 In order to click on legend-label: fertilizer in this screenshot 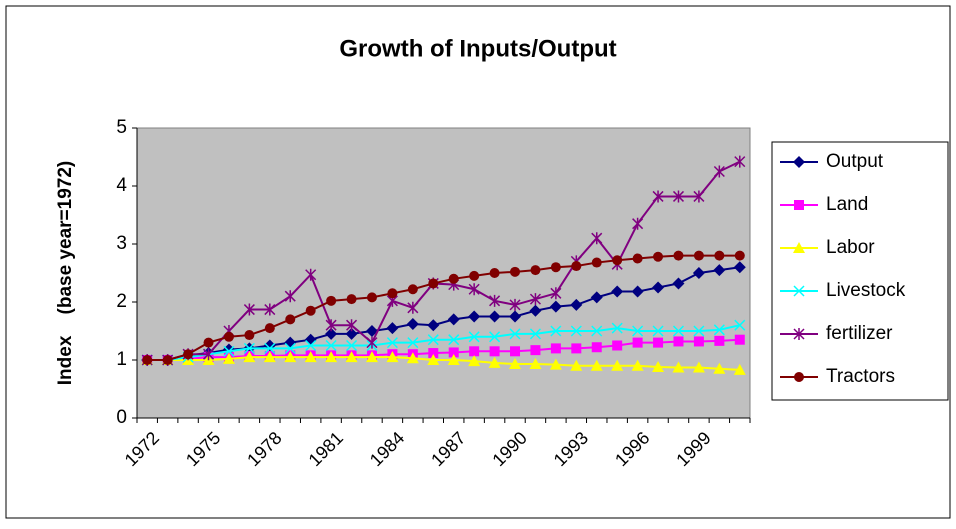, I will do `click(859, 333)`.